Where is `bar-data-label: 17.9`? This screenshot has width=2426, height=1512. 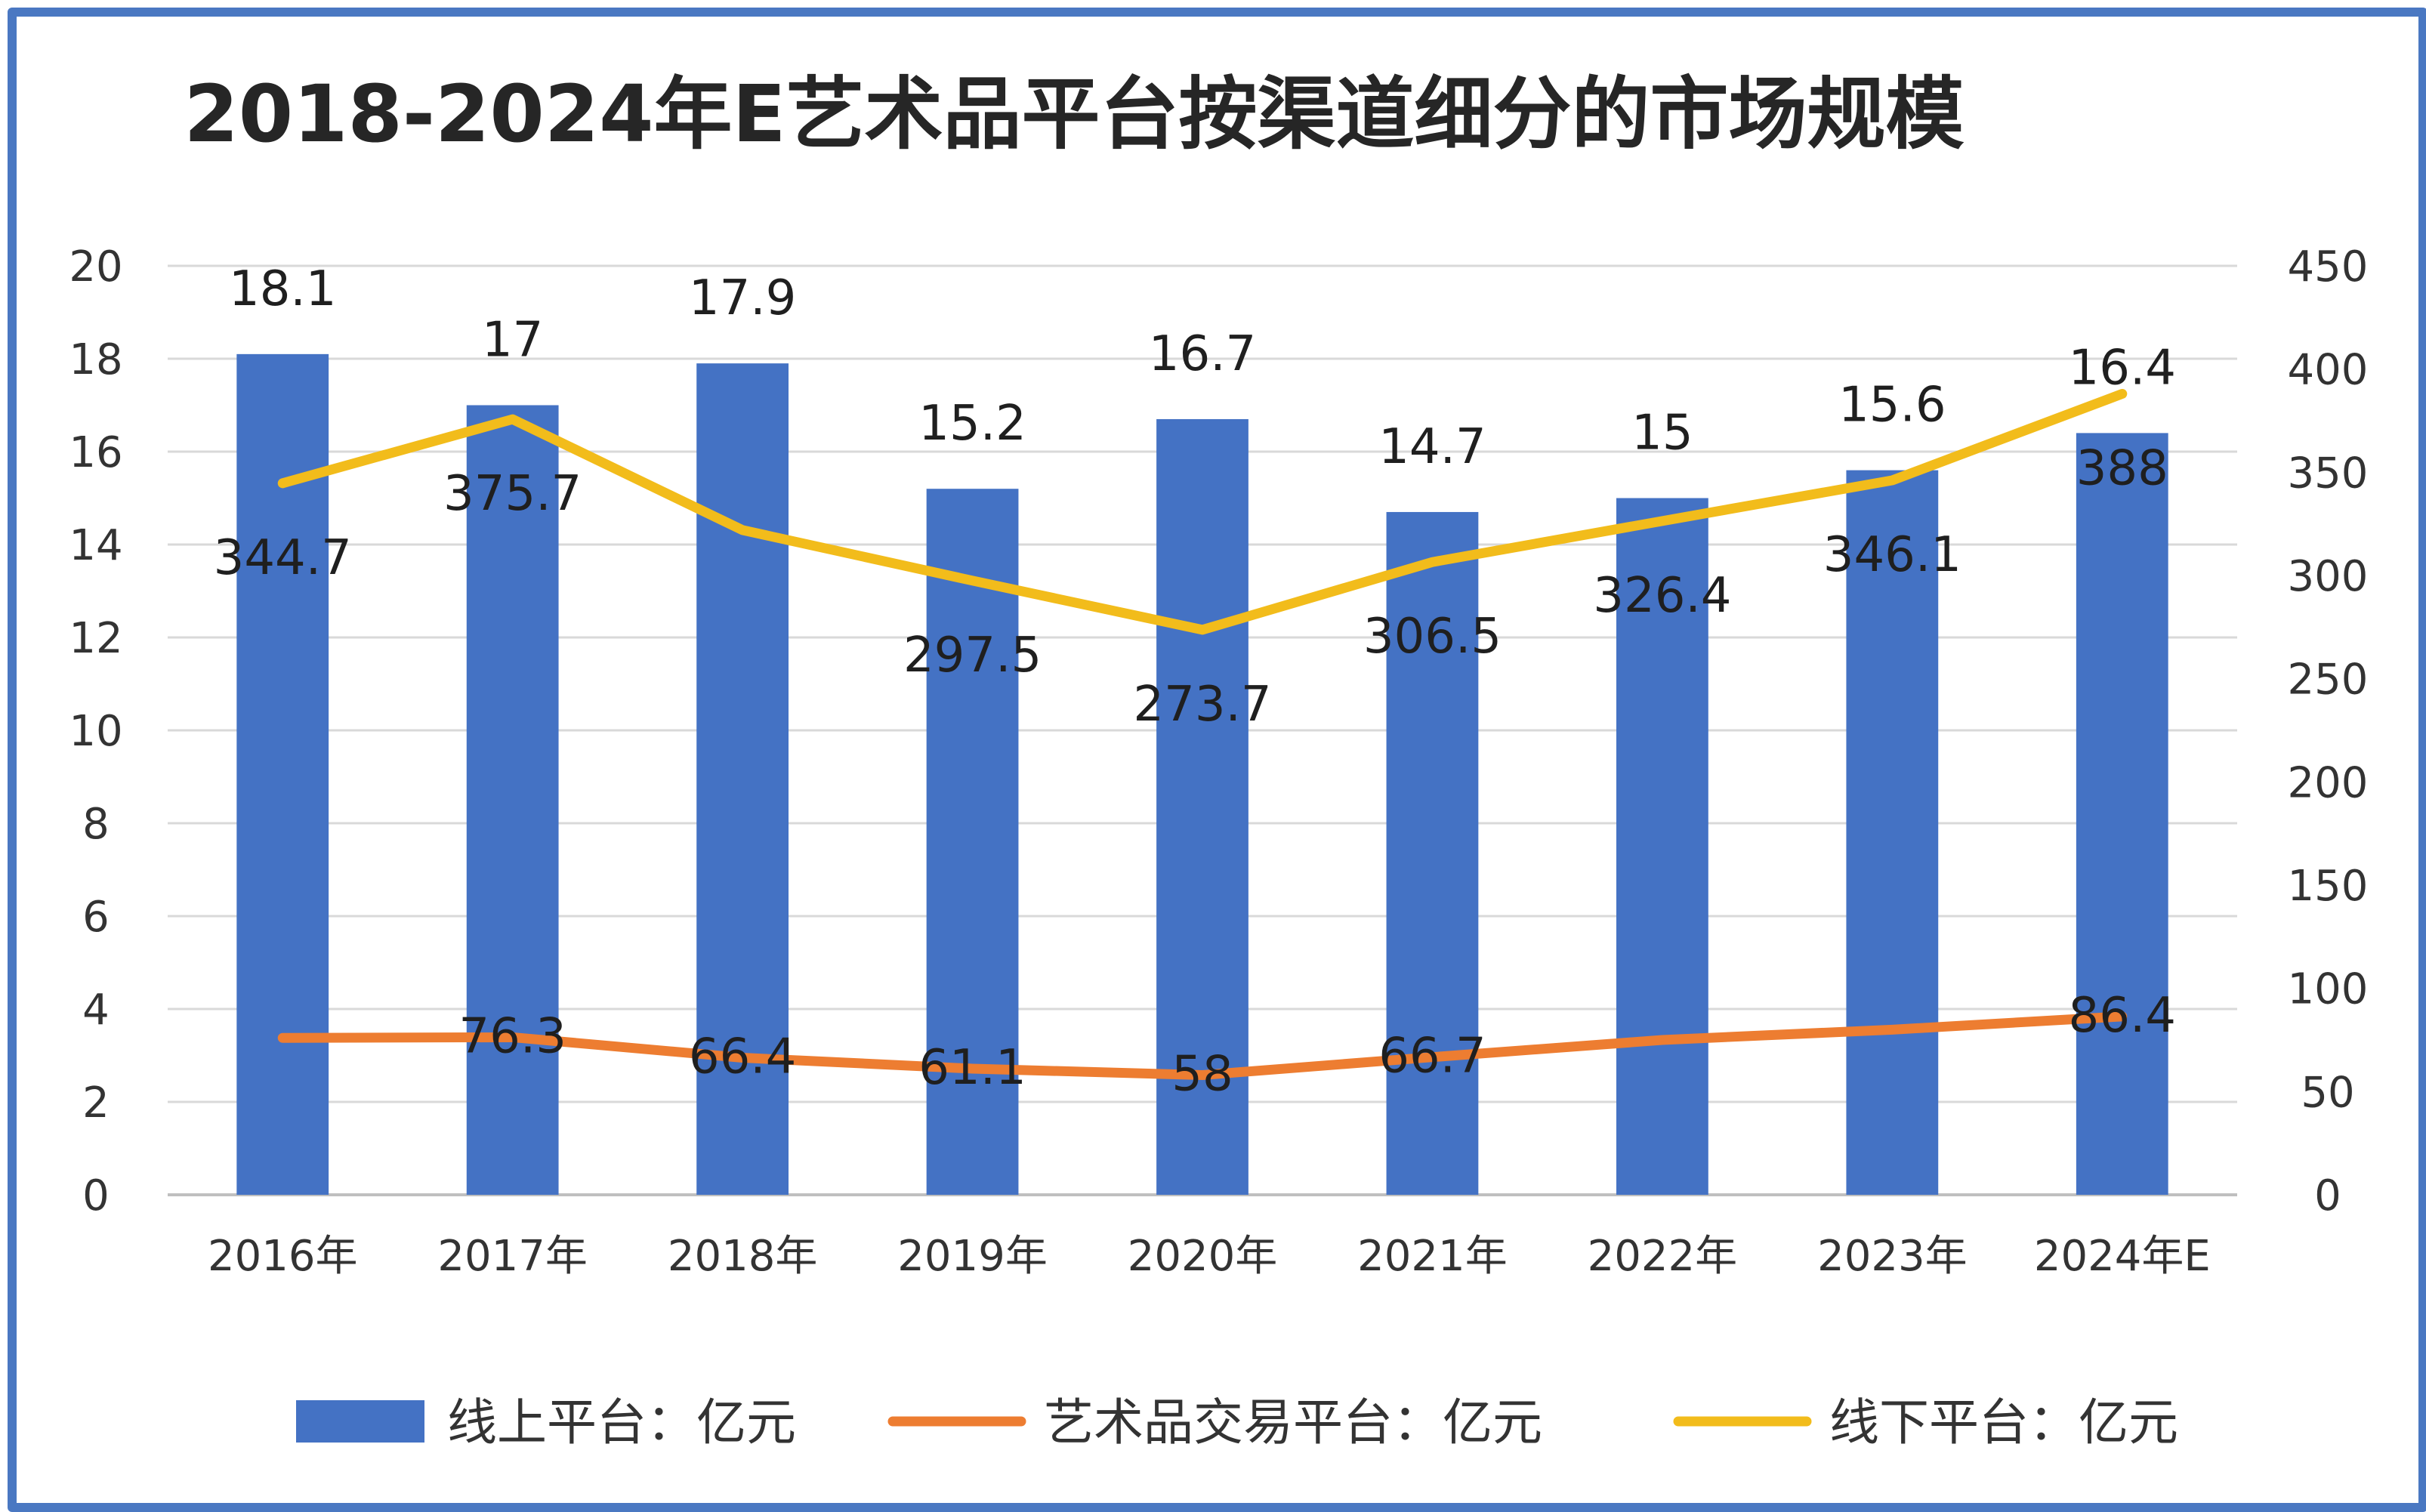
bar-data-label: 17.9 is located at coordinates (743, 298).